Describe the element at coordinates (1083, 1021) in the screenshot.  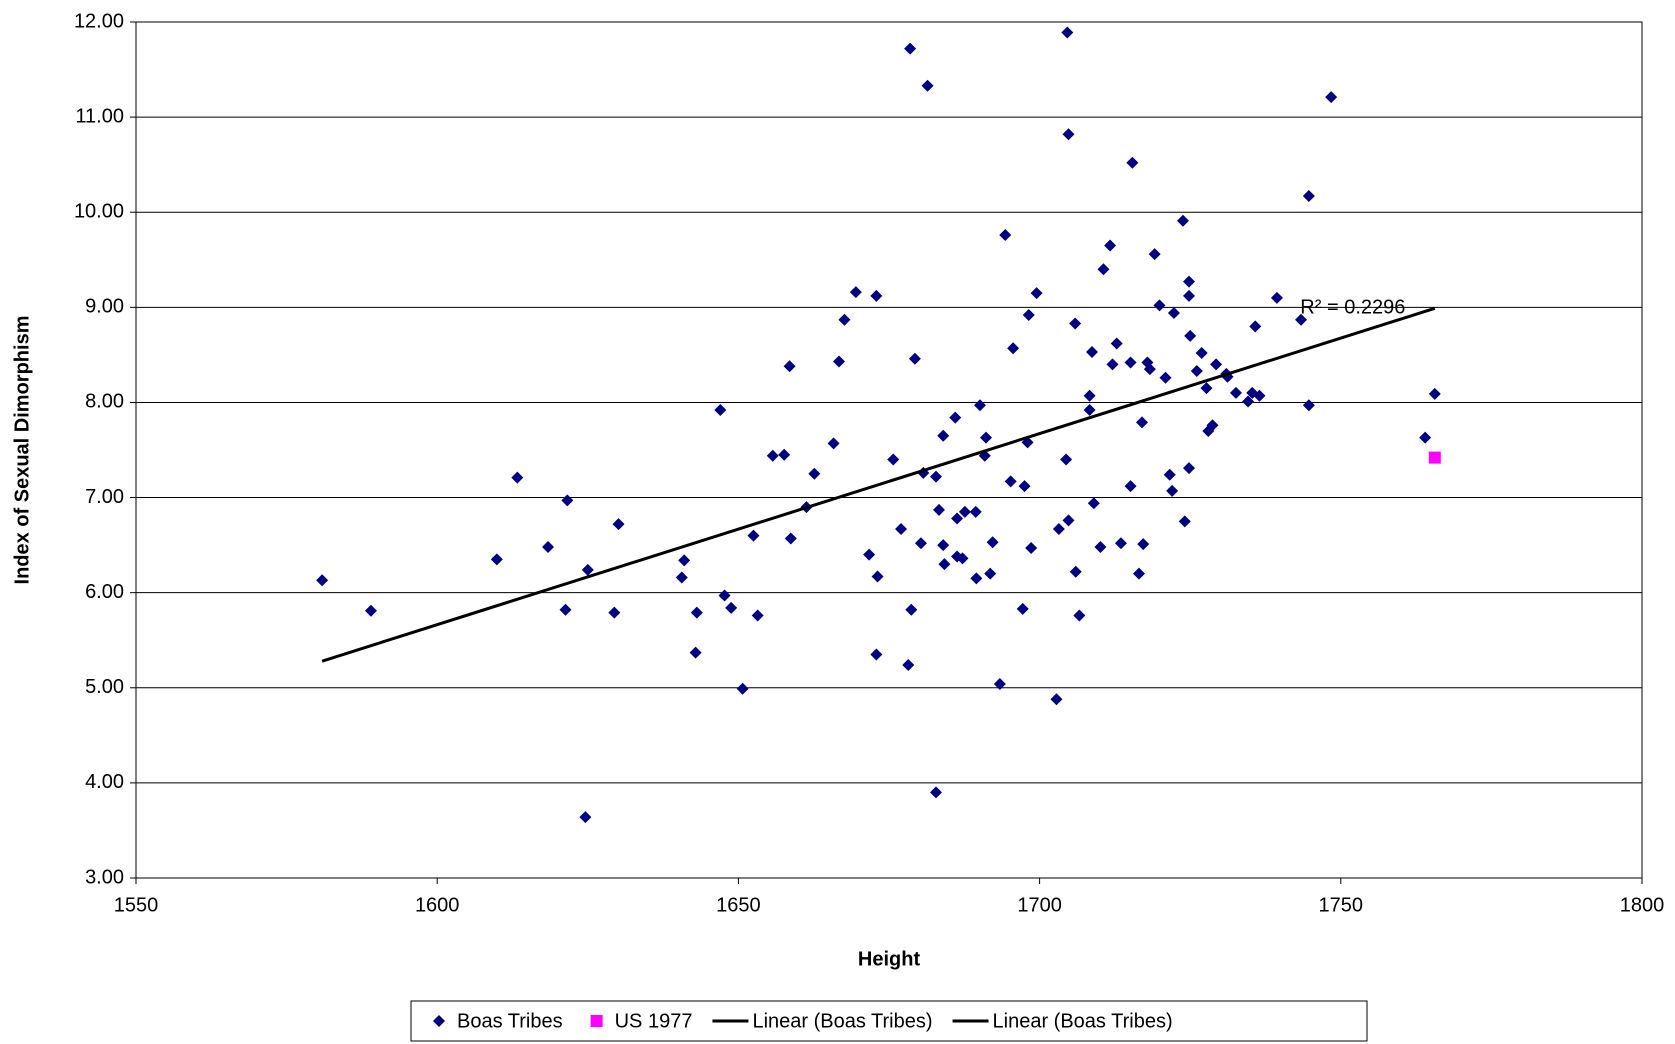
I see `legend-label: Linear (Boas Tribes)` at that location.